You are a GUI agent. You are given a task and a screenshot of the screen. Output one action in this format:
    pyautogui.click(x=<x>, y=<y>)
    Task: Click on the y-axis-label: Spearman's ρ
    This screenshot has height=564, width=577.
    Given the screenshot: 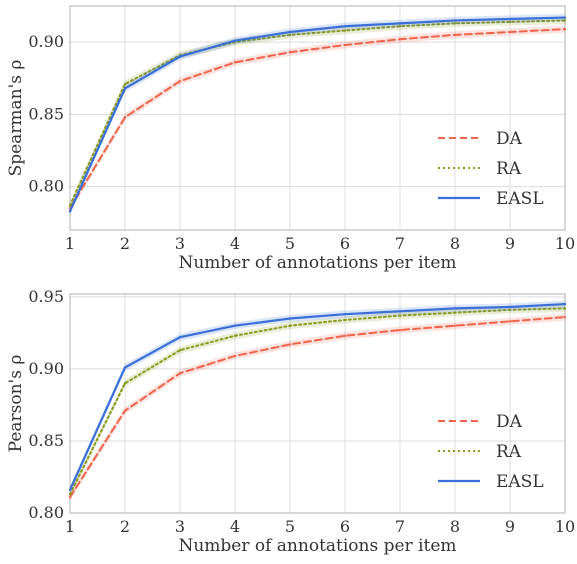 What is the action you would take?
    pyautogui.click(x=16, y=118)
    